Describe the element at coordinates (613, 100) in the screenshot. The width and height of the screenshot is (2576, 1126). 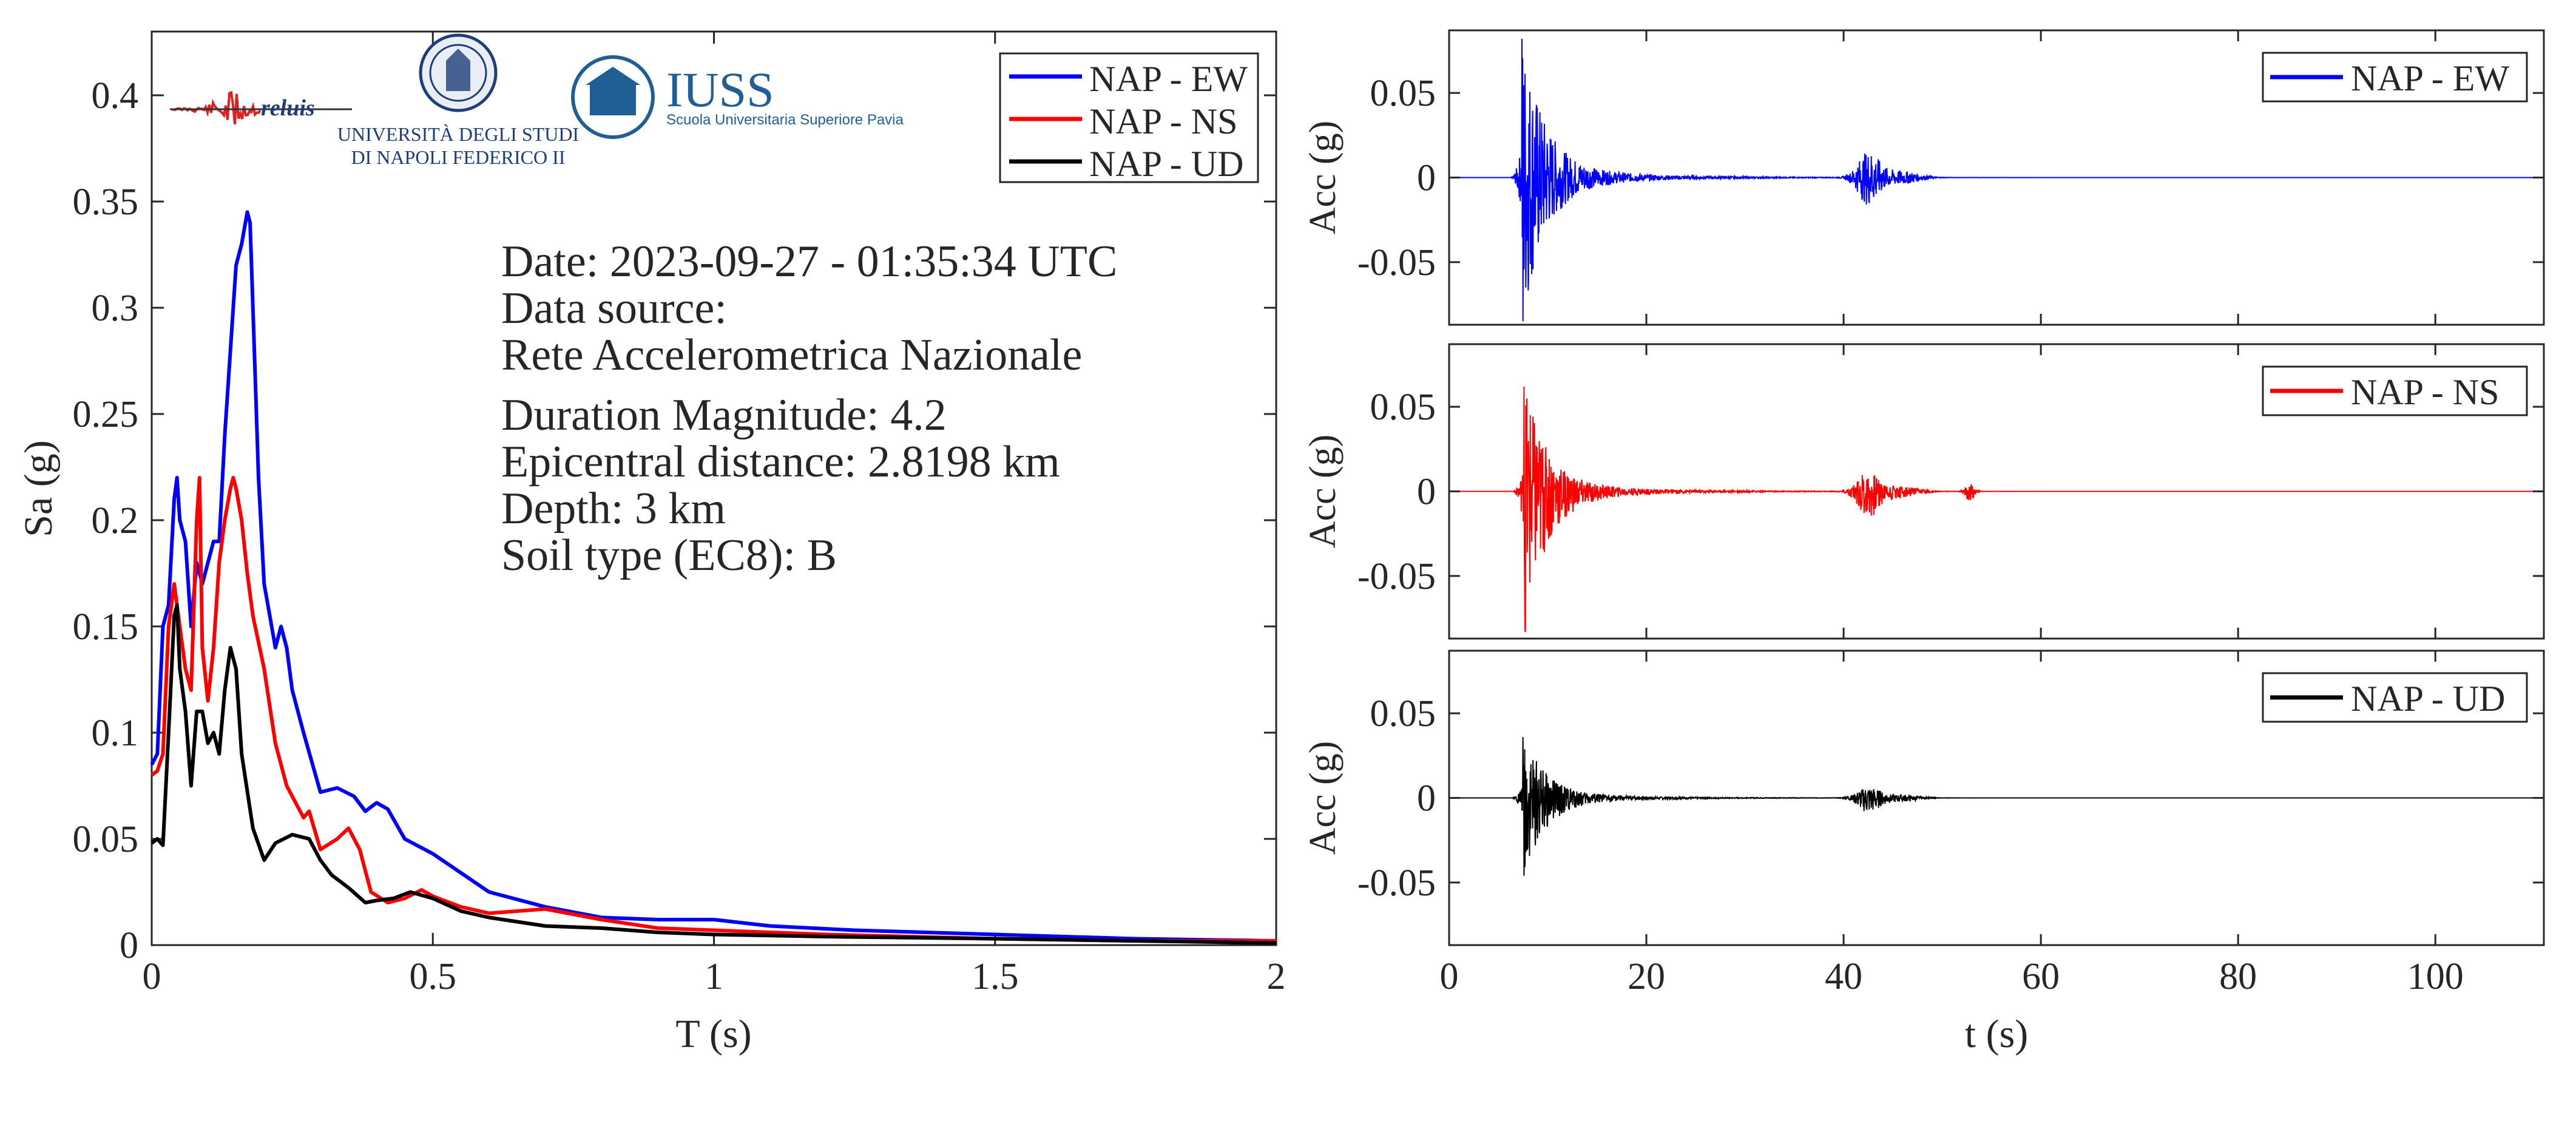
I see `iuss-emblem-building` at that location.